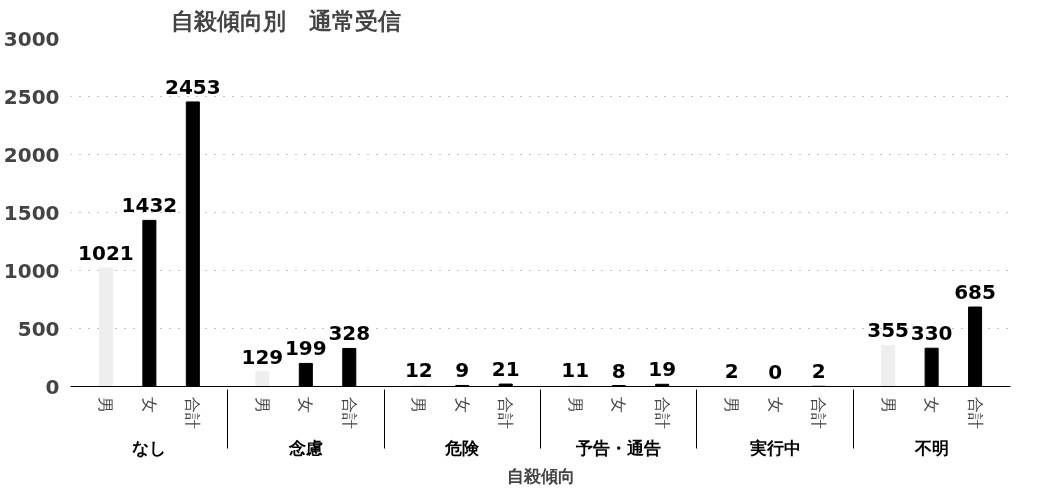 Image resolution: width=1045 pixels, height=493 pixels. I want to click on y-tick-label: 0, so click(52, 386).